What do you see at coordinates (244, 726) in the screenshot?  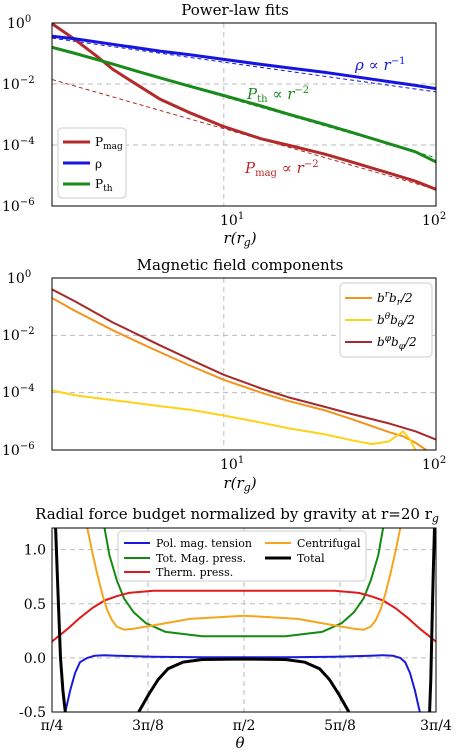 I see `p3-xtick-2: π/2` at bounding box center [244, 726].